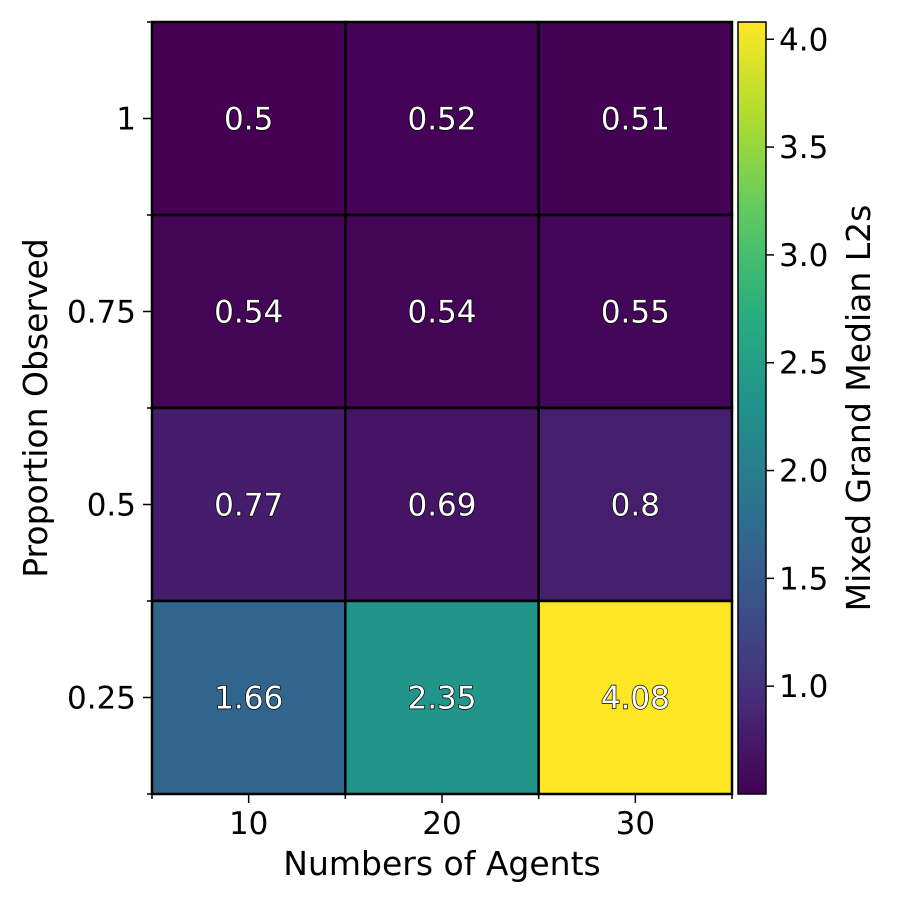 The image size is (897, 897). Describe the element at coordinates (441, 863) in the screenshot. I see `x-axis-label: Numbers of Agents` at that location.